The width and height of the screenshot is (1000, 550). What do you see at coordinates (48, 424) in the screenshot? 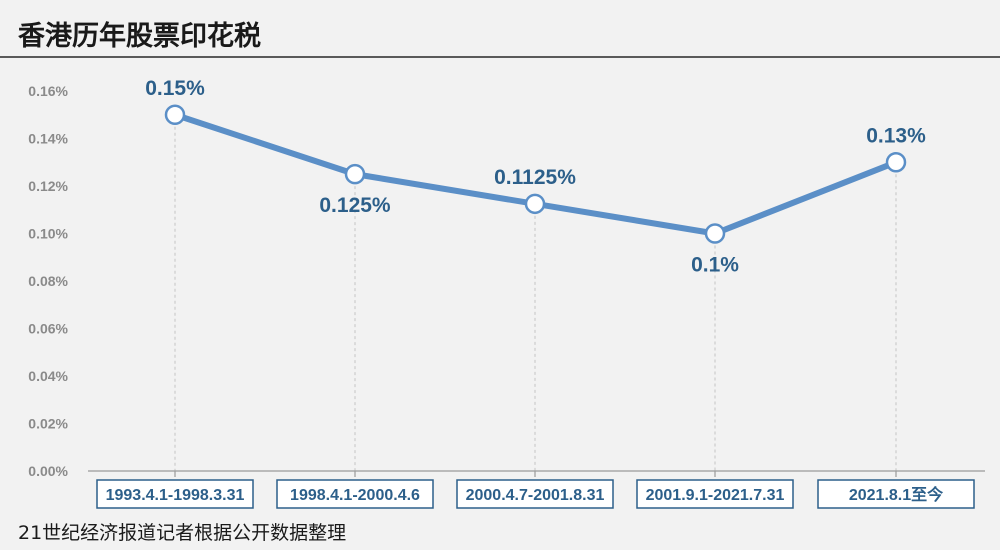
I see `y-tick-label: 0.02%` at bounding box center [48, 424].